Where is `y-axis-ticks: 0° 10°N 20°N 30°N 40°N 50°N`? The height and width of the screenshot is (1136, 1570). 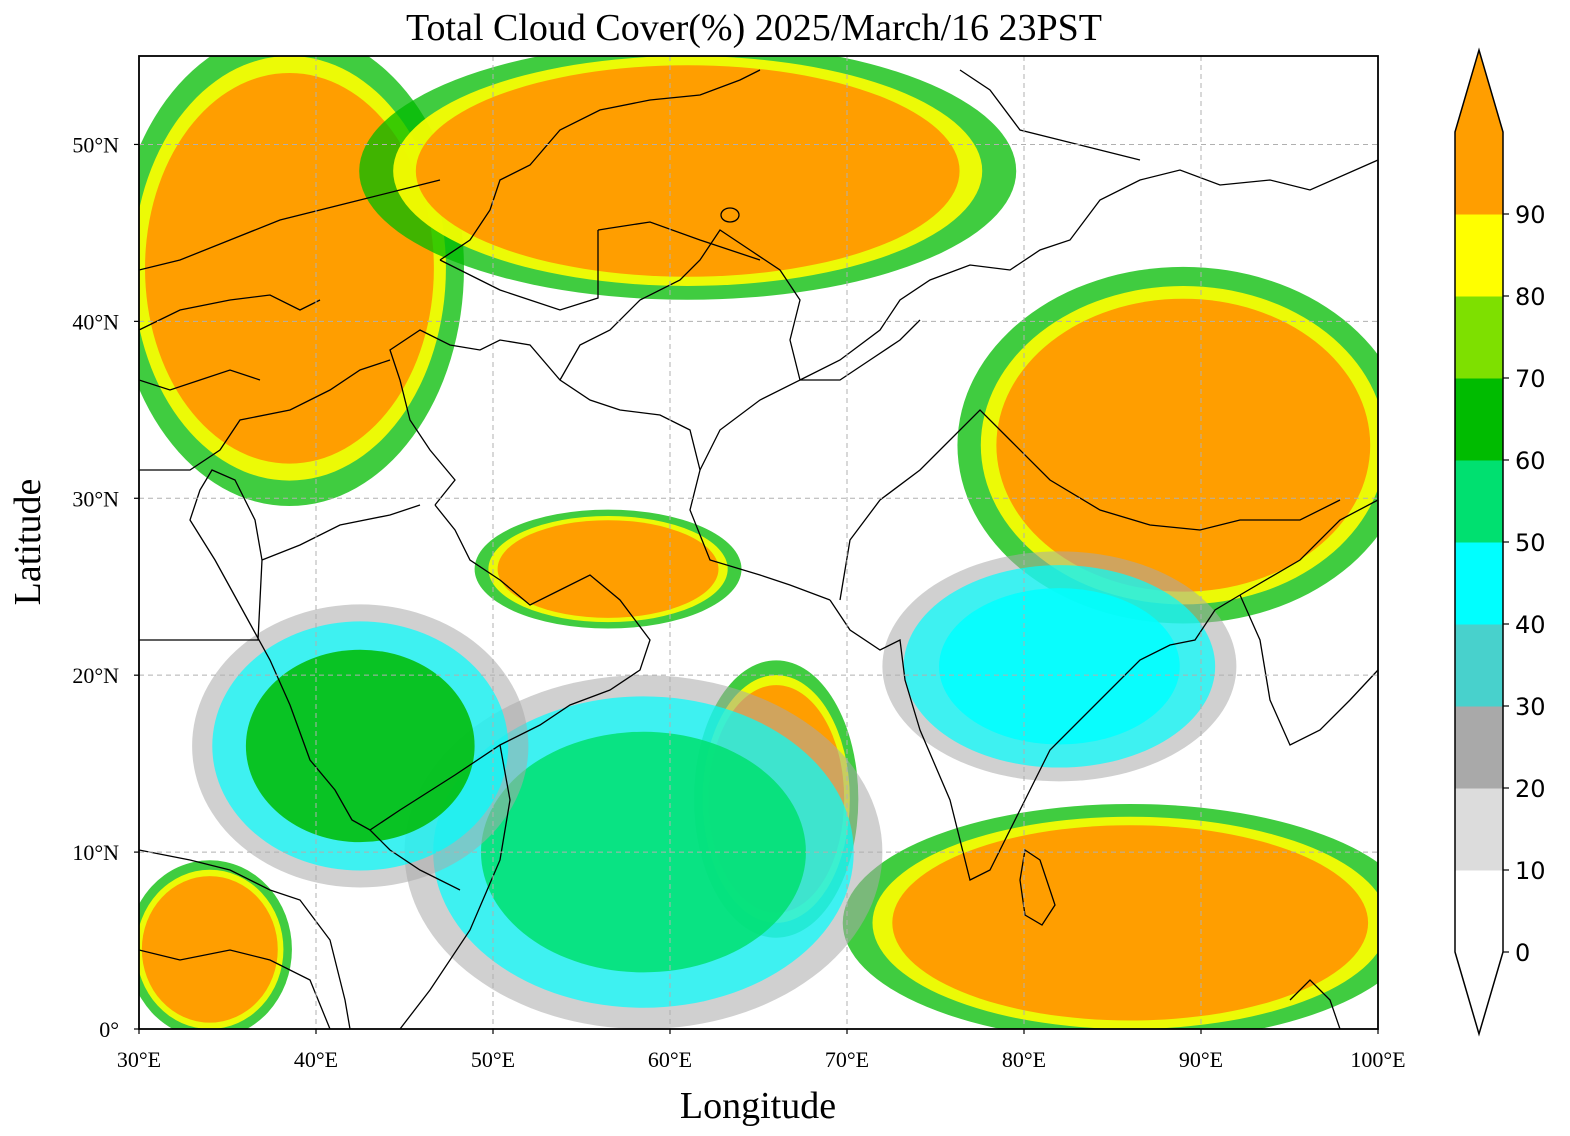 y-axis-ticks: 0° 10°N 20°N 30°N 40°N 50°N is located at coordinates (105, 587).